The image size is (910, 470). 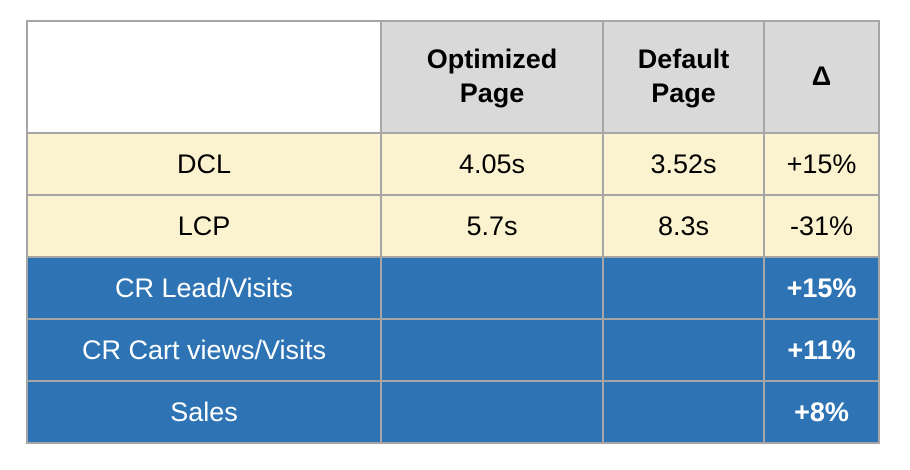 I want to click on dcl-optimized-value: 4.05s, so click(x=492, y=164).